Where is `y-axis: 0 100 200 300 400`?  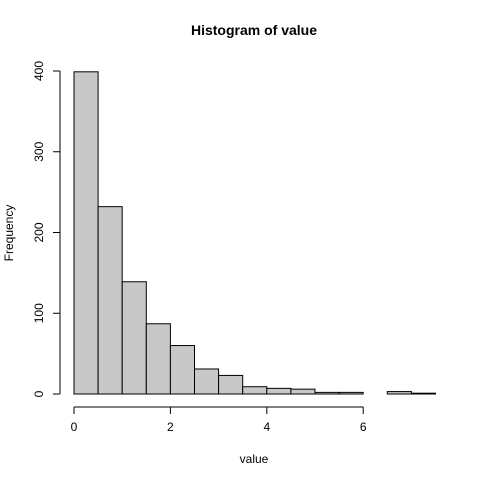
y-axis: 0 100 200 300 400 is located at coordinates (46, 229).